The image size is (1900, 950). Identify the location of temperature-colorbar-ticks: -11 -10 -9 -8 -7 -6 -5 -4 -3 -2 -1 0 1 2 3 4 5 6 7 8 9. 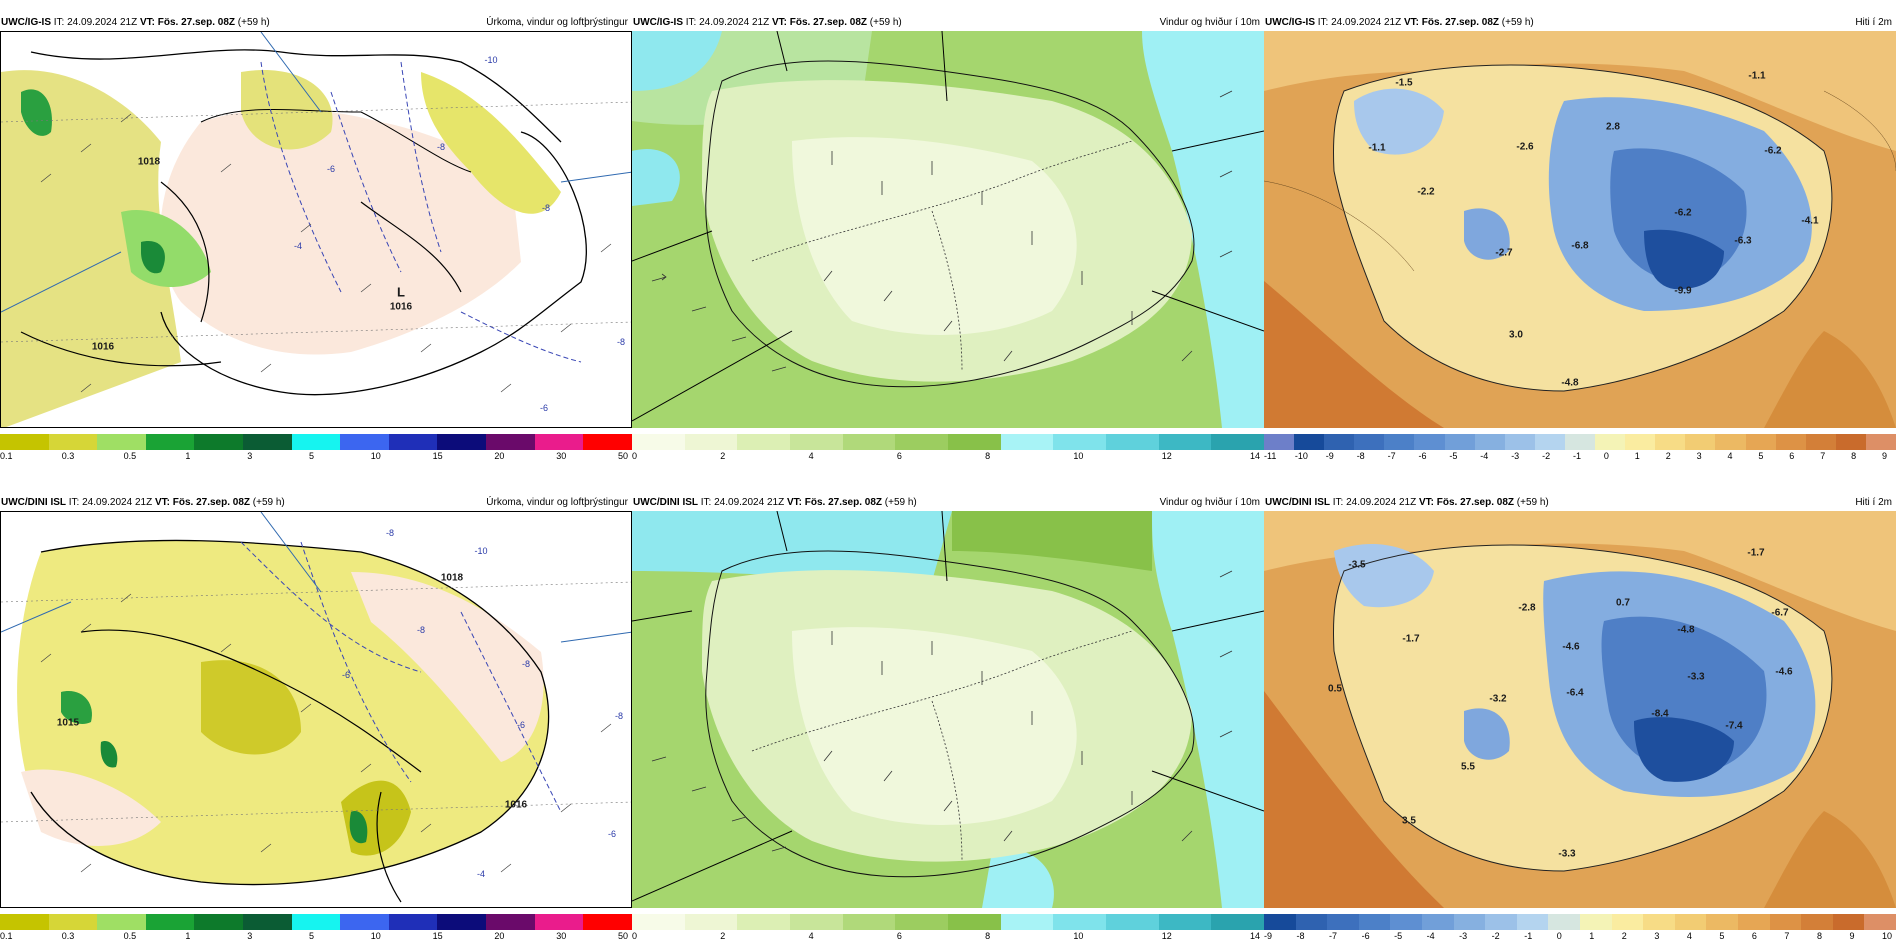
(1580, 457).